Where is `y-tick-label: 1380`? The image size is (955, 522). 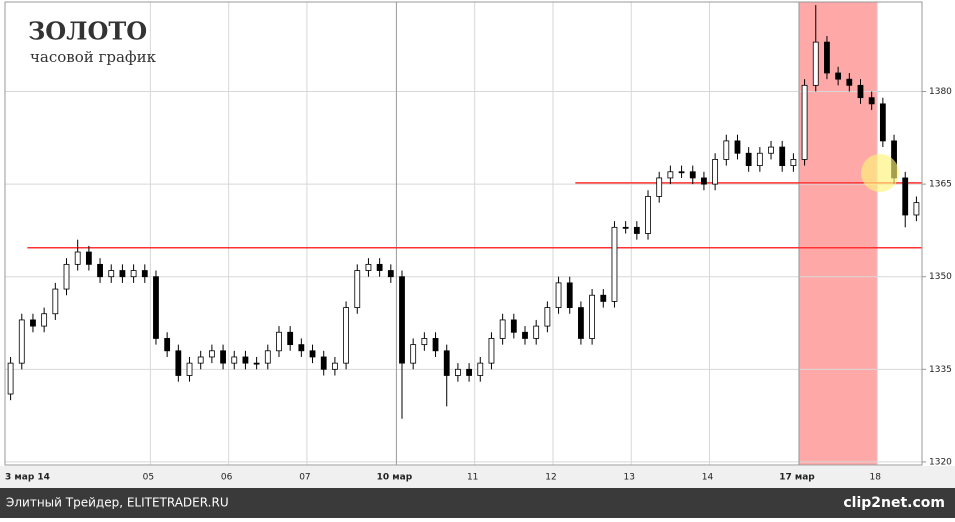 y-tick-label: 1380 is located at coordinates (940, 92).